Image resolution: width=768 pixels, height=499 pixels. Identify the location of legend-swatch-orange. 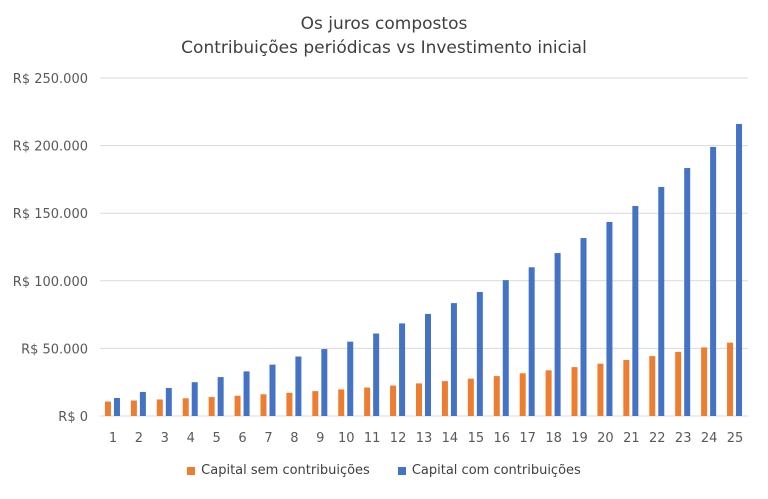
(191, 470).